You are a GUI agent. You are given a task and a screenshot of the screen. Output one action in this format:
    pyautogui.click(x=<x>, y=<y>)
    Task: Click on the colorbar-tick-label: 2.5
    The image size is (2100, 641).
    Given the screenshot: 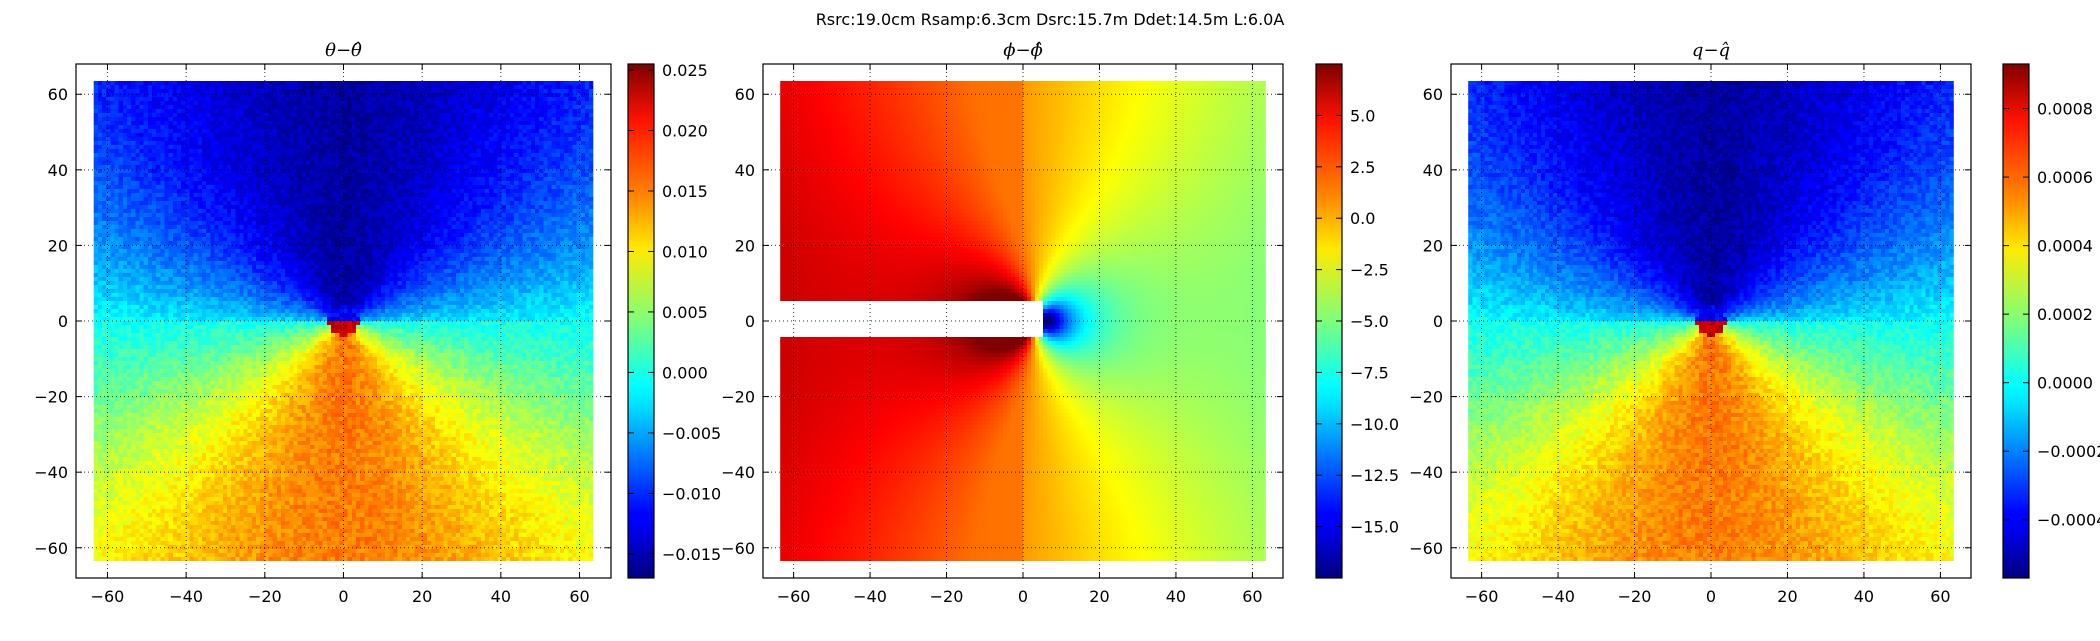 What is the action you would take?
    pyautogui.click(x=1362, y=167)
    